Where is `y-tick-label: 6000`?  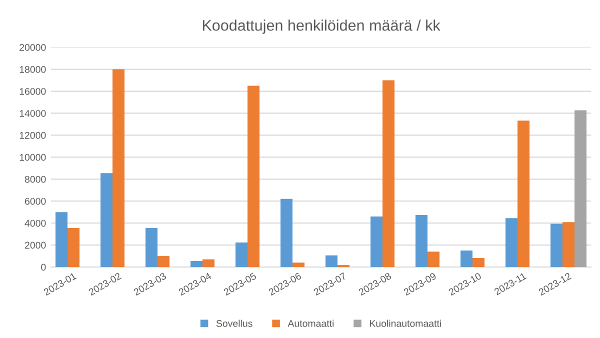
y-tick-label: 6000 is located at coordinates (35, 201).